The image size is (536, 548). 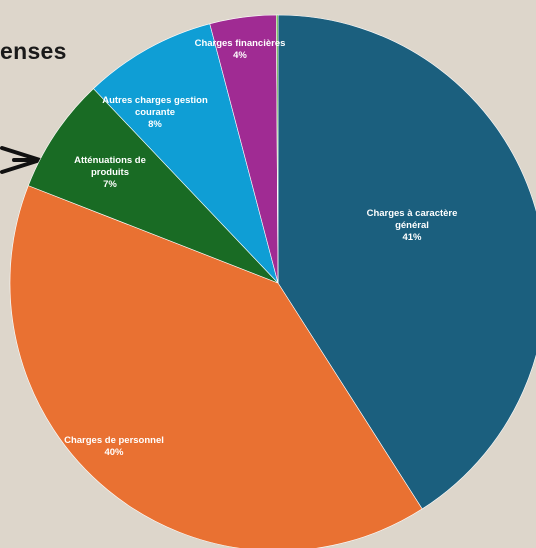 I want to click on chart-heading-fragment: enses, so click(x=33, y=51).